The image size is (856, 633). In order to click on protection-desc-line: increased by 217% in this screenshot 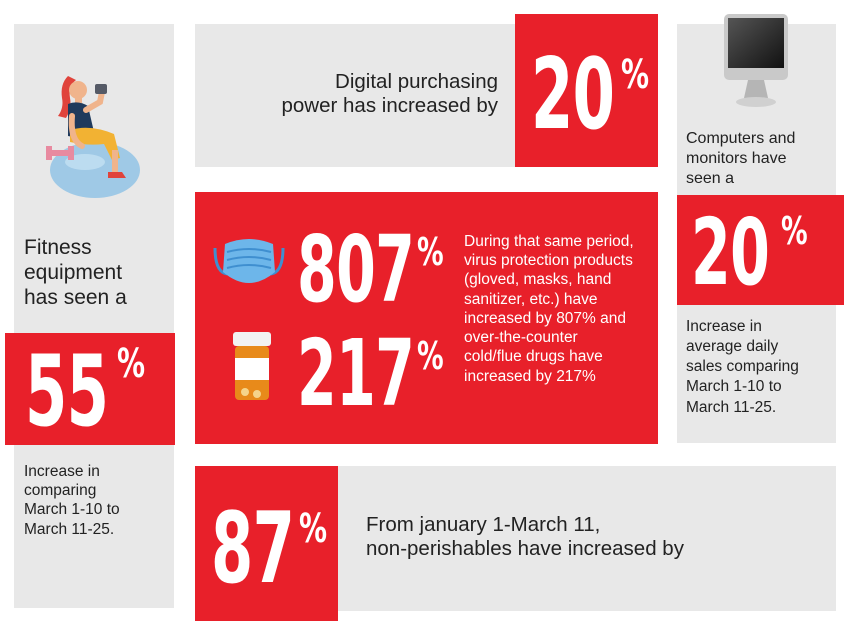, I will do `click(530, 376)`.